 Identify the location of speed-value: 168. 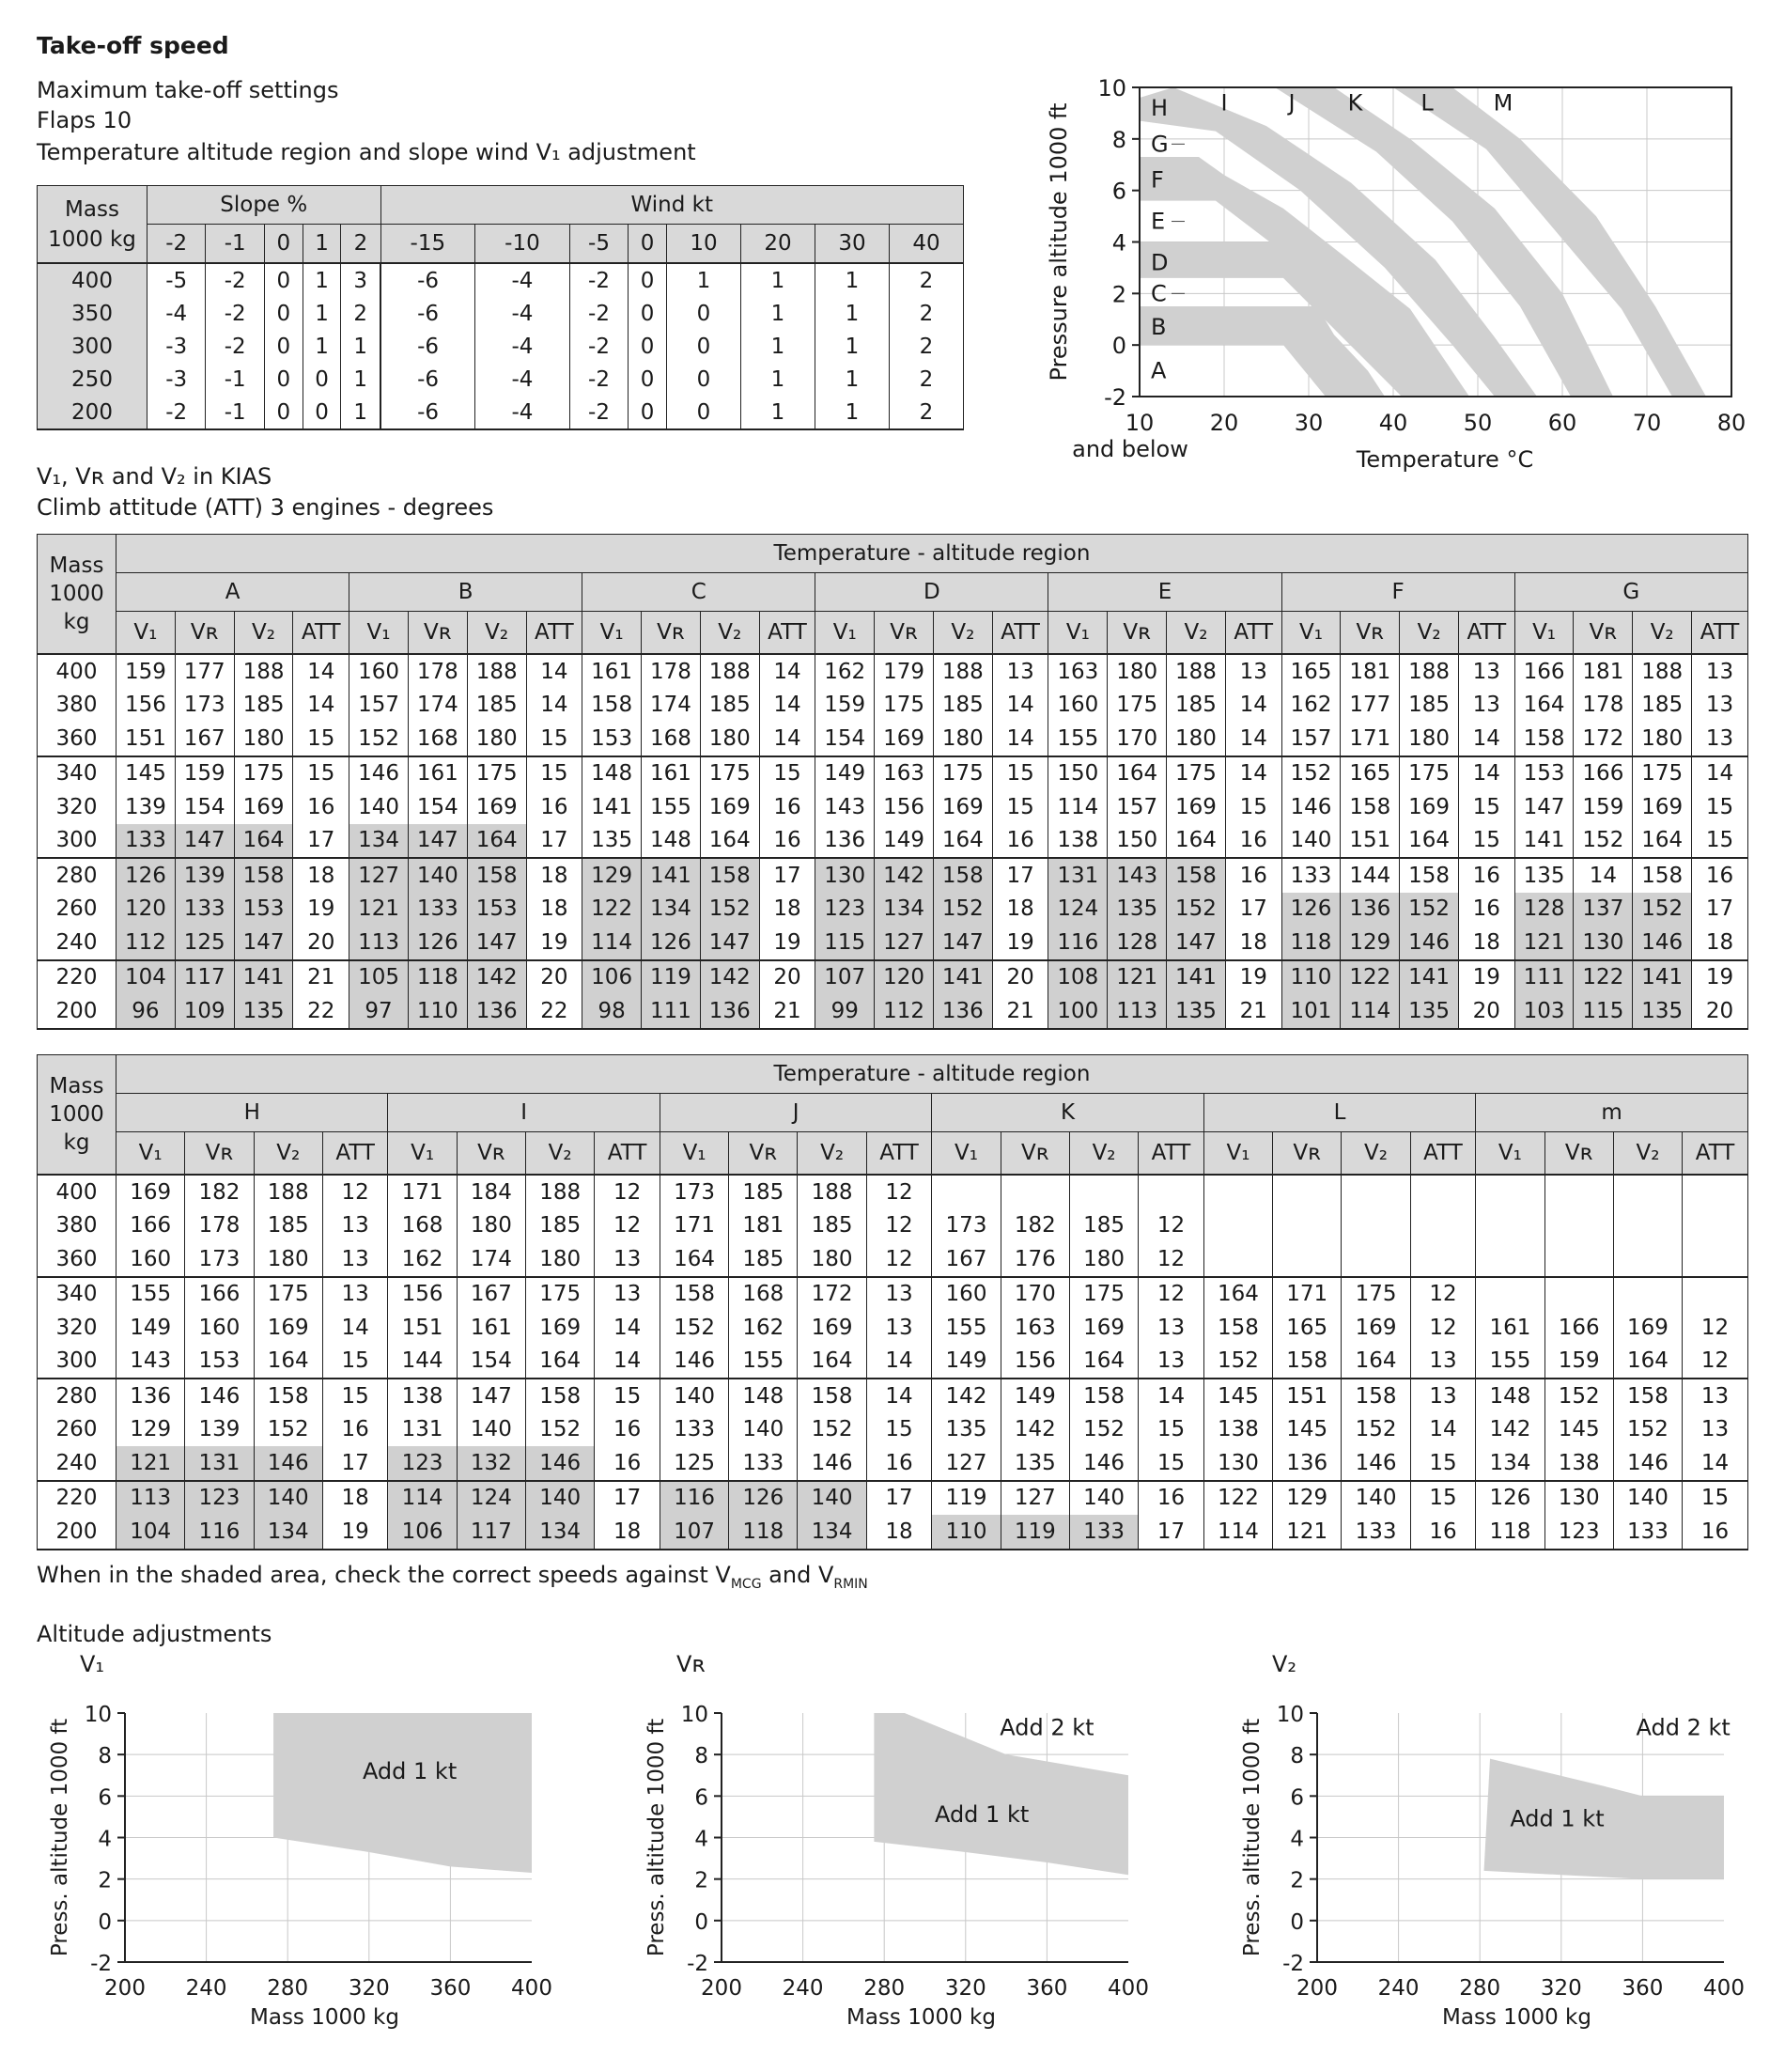
(763, 1293).